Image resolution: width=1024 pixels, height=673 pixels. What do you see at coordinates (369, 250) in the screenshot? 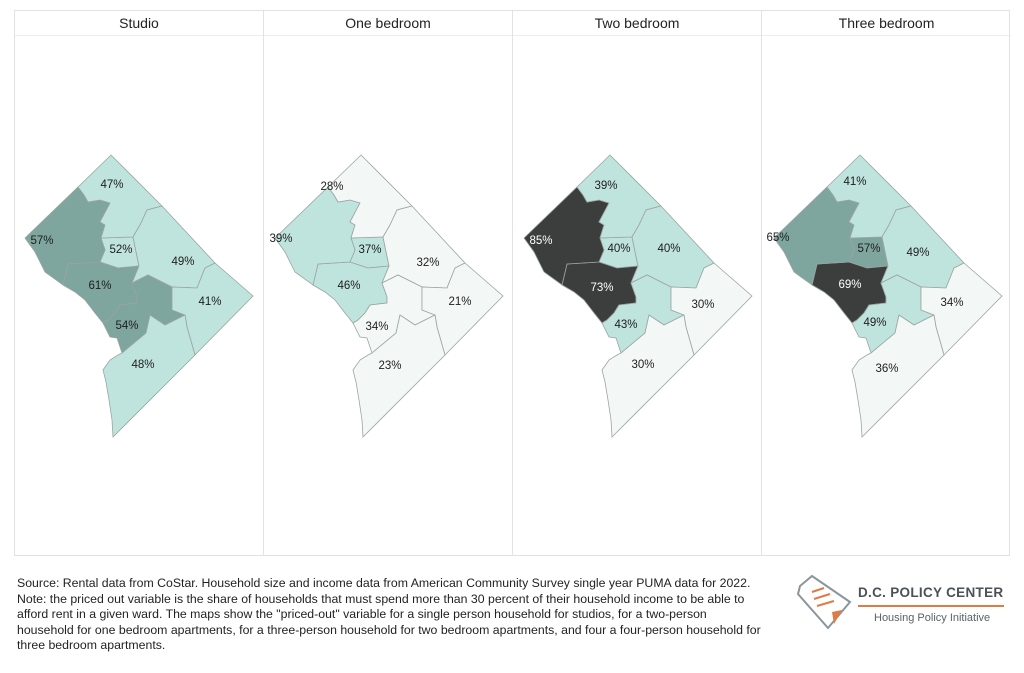
I see `ward-value-label: 37%` at bounding box center [369, 250].